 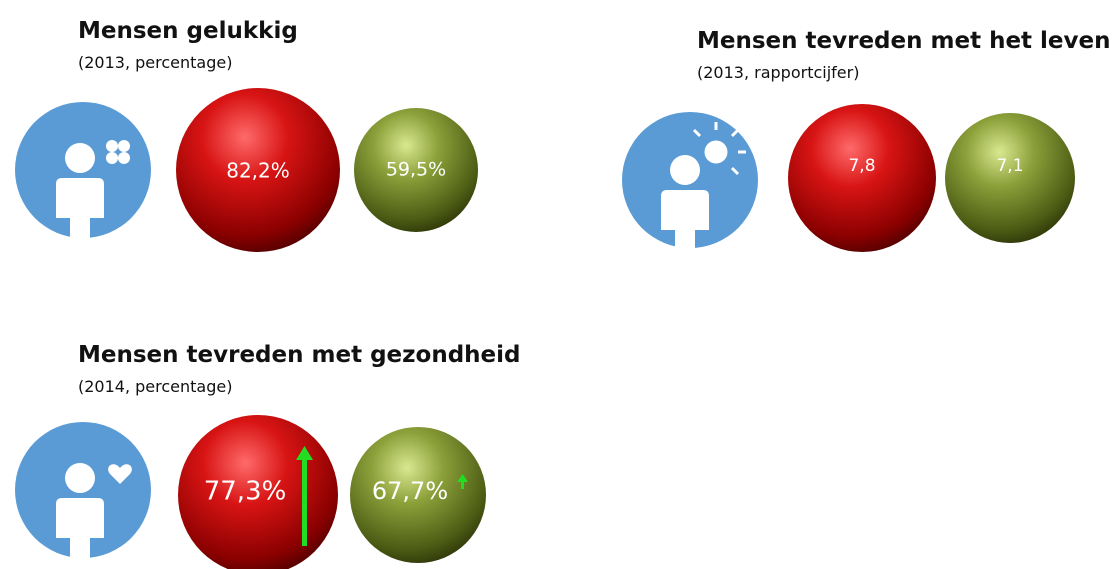 I want to click on value-label: 7,8, so click(x=861, y=166).